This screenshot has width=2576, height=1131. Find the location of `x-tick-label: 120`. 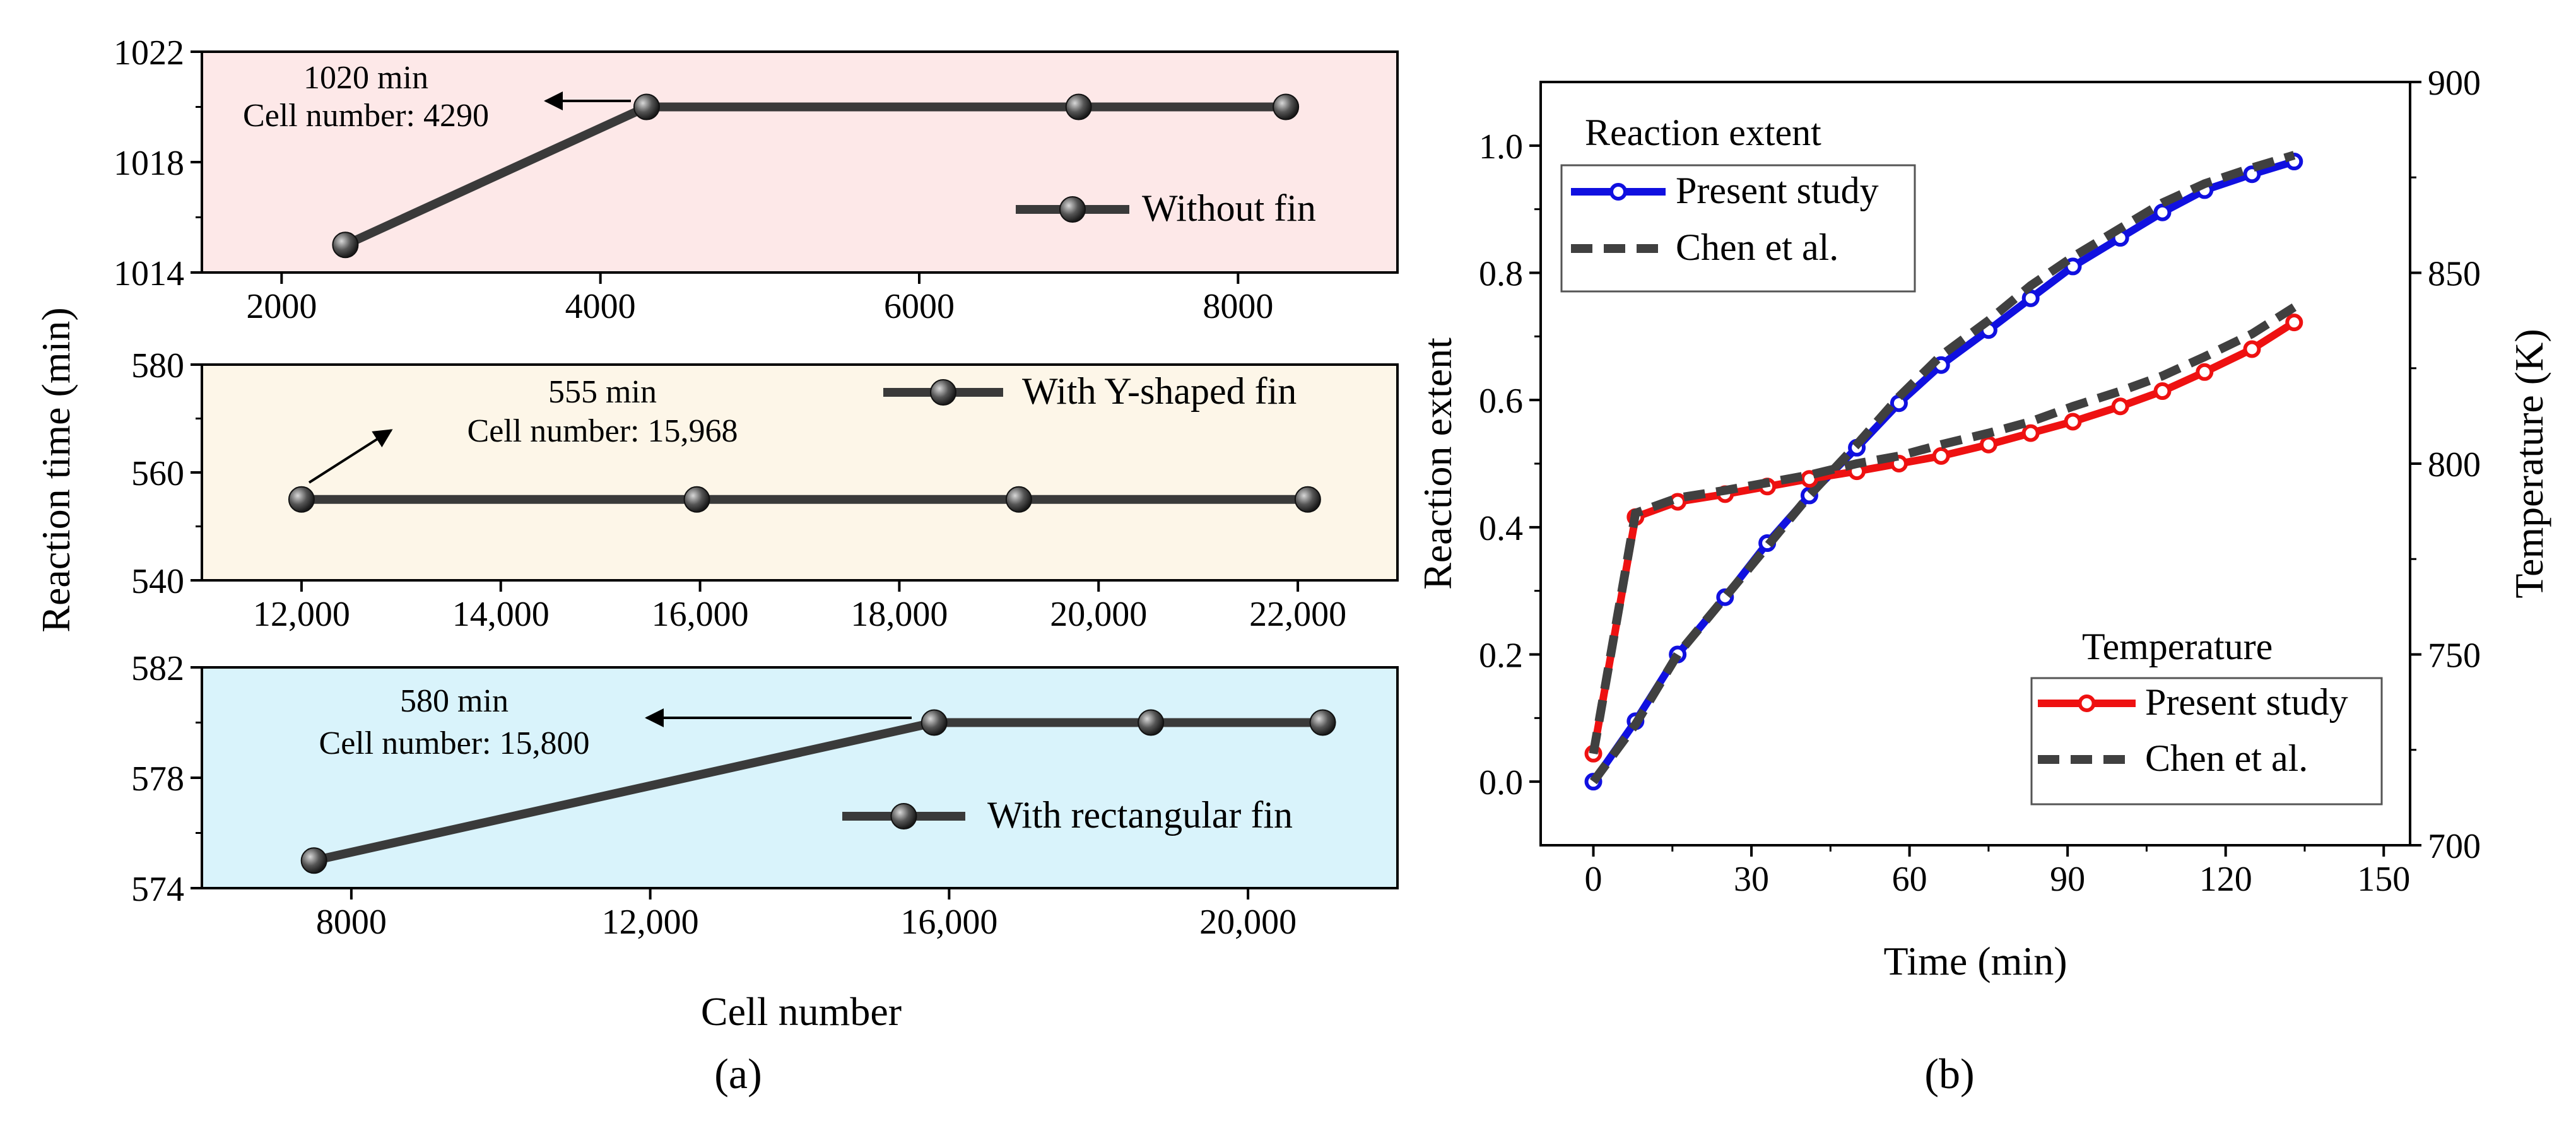

x-tick-label: 120 is located at coordinates (2225, 879).